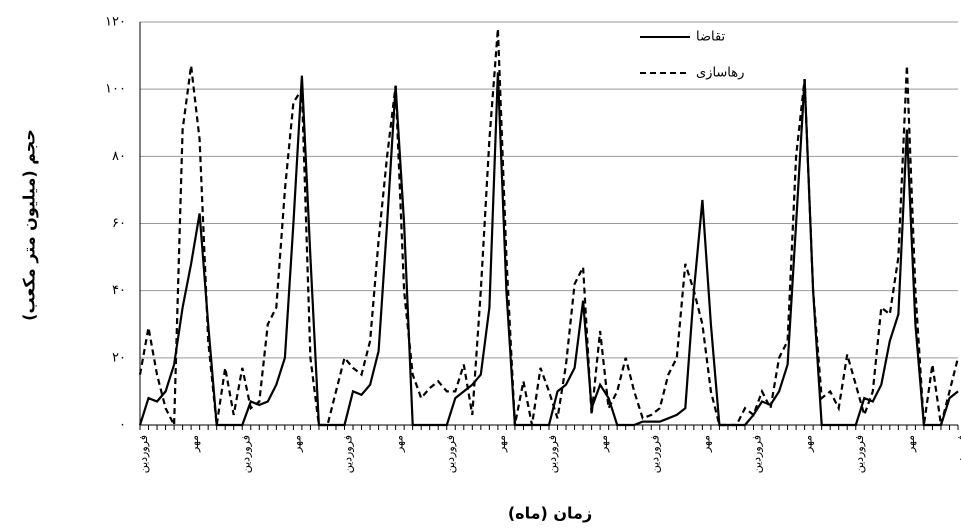 Image resolution: width=961 pixels, height=529 pixels. What do you see at coordinates (720, 73) in the screenshot?
I see `legend-label: رهاسازی` at bounding box center [720, 73].